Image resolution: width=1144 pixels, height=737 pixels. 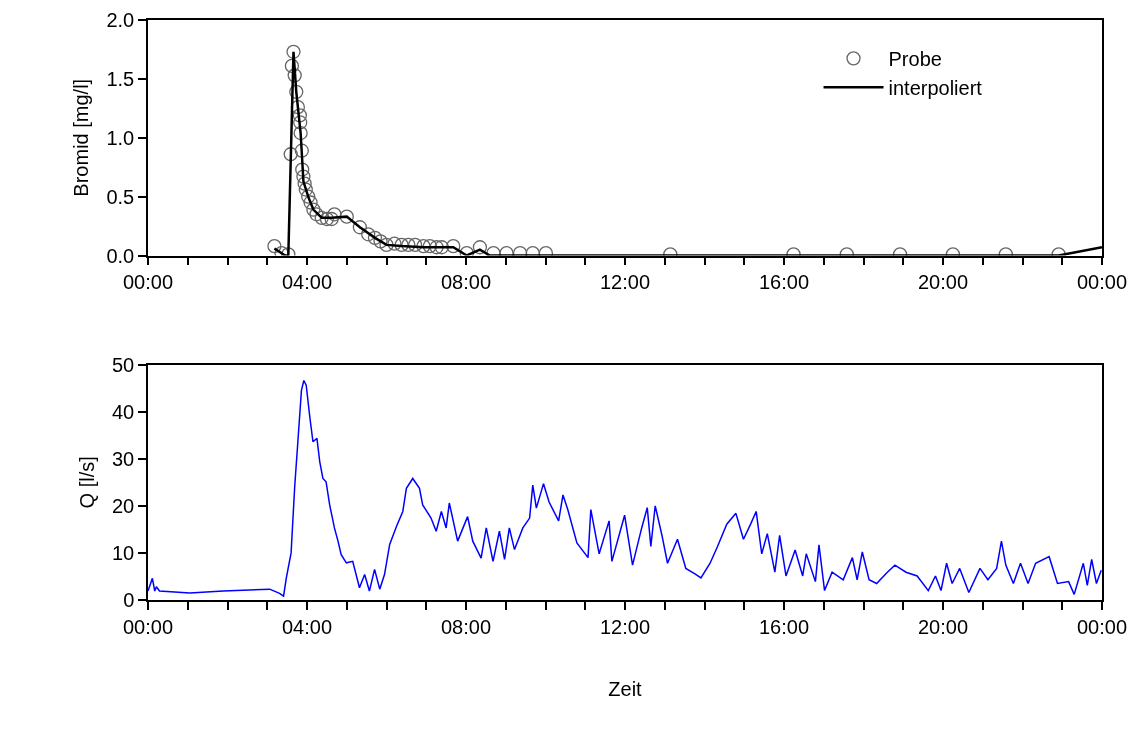 What do you see at coordinates (123, 552) in the screenshot?
I see `y-tick-label: 10` at bounding box center [123, 552].